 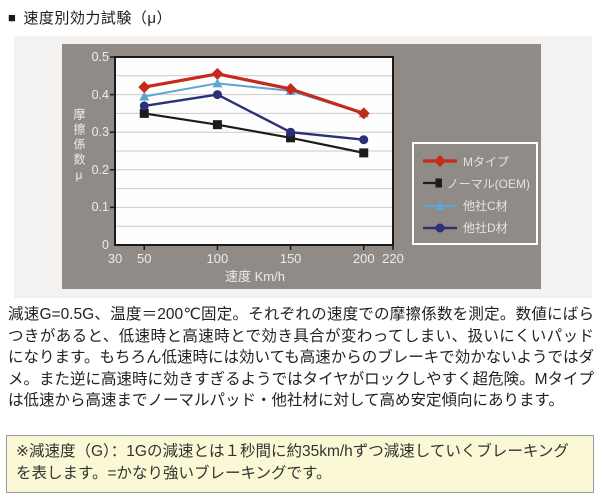 I want to click on legend-item: 他社D材, so click(x=476, y=228).